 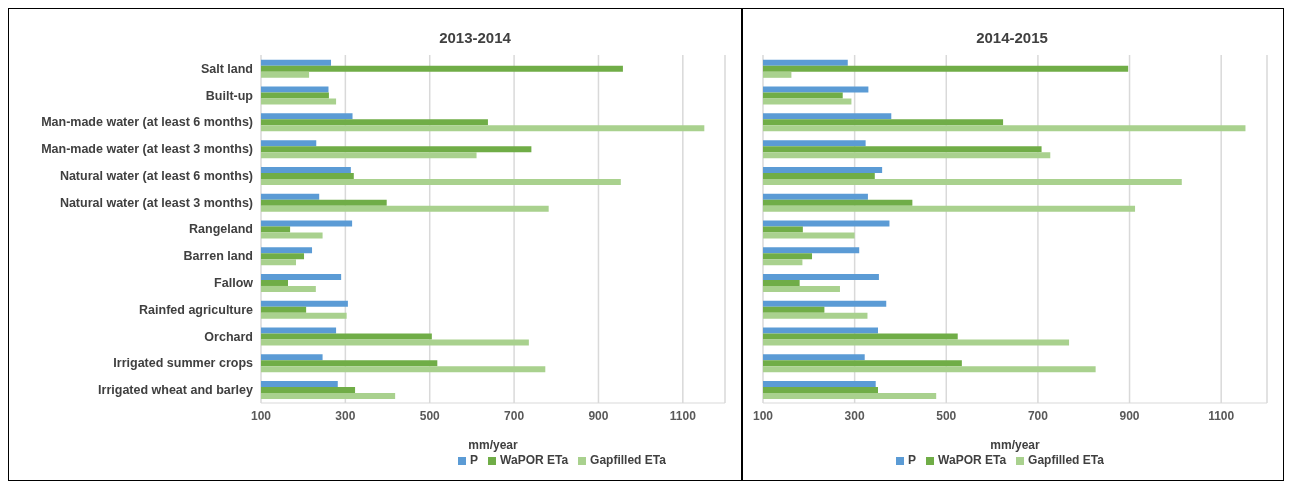 I want to click on y-tick-label: Rainfed agriculture, so click(x=196, y=309).